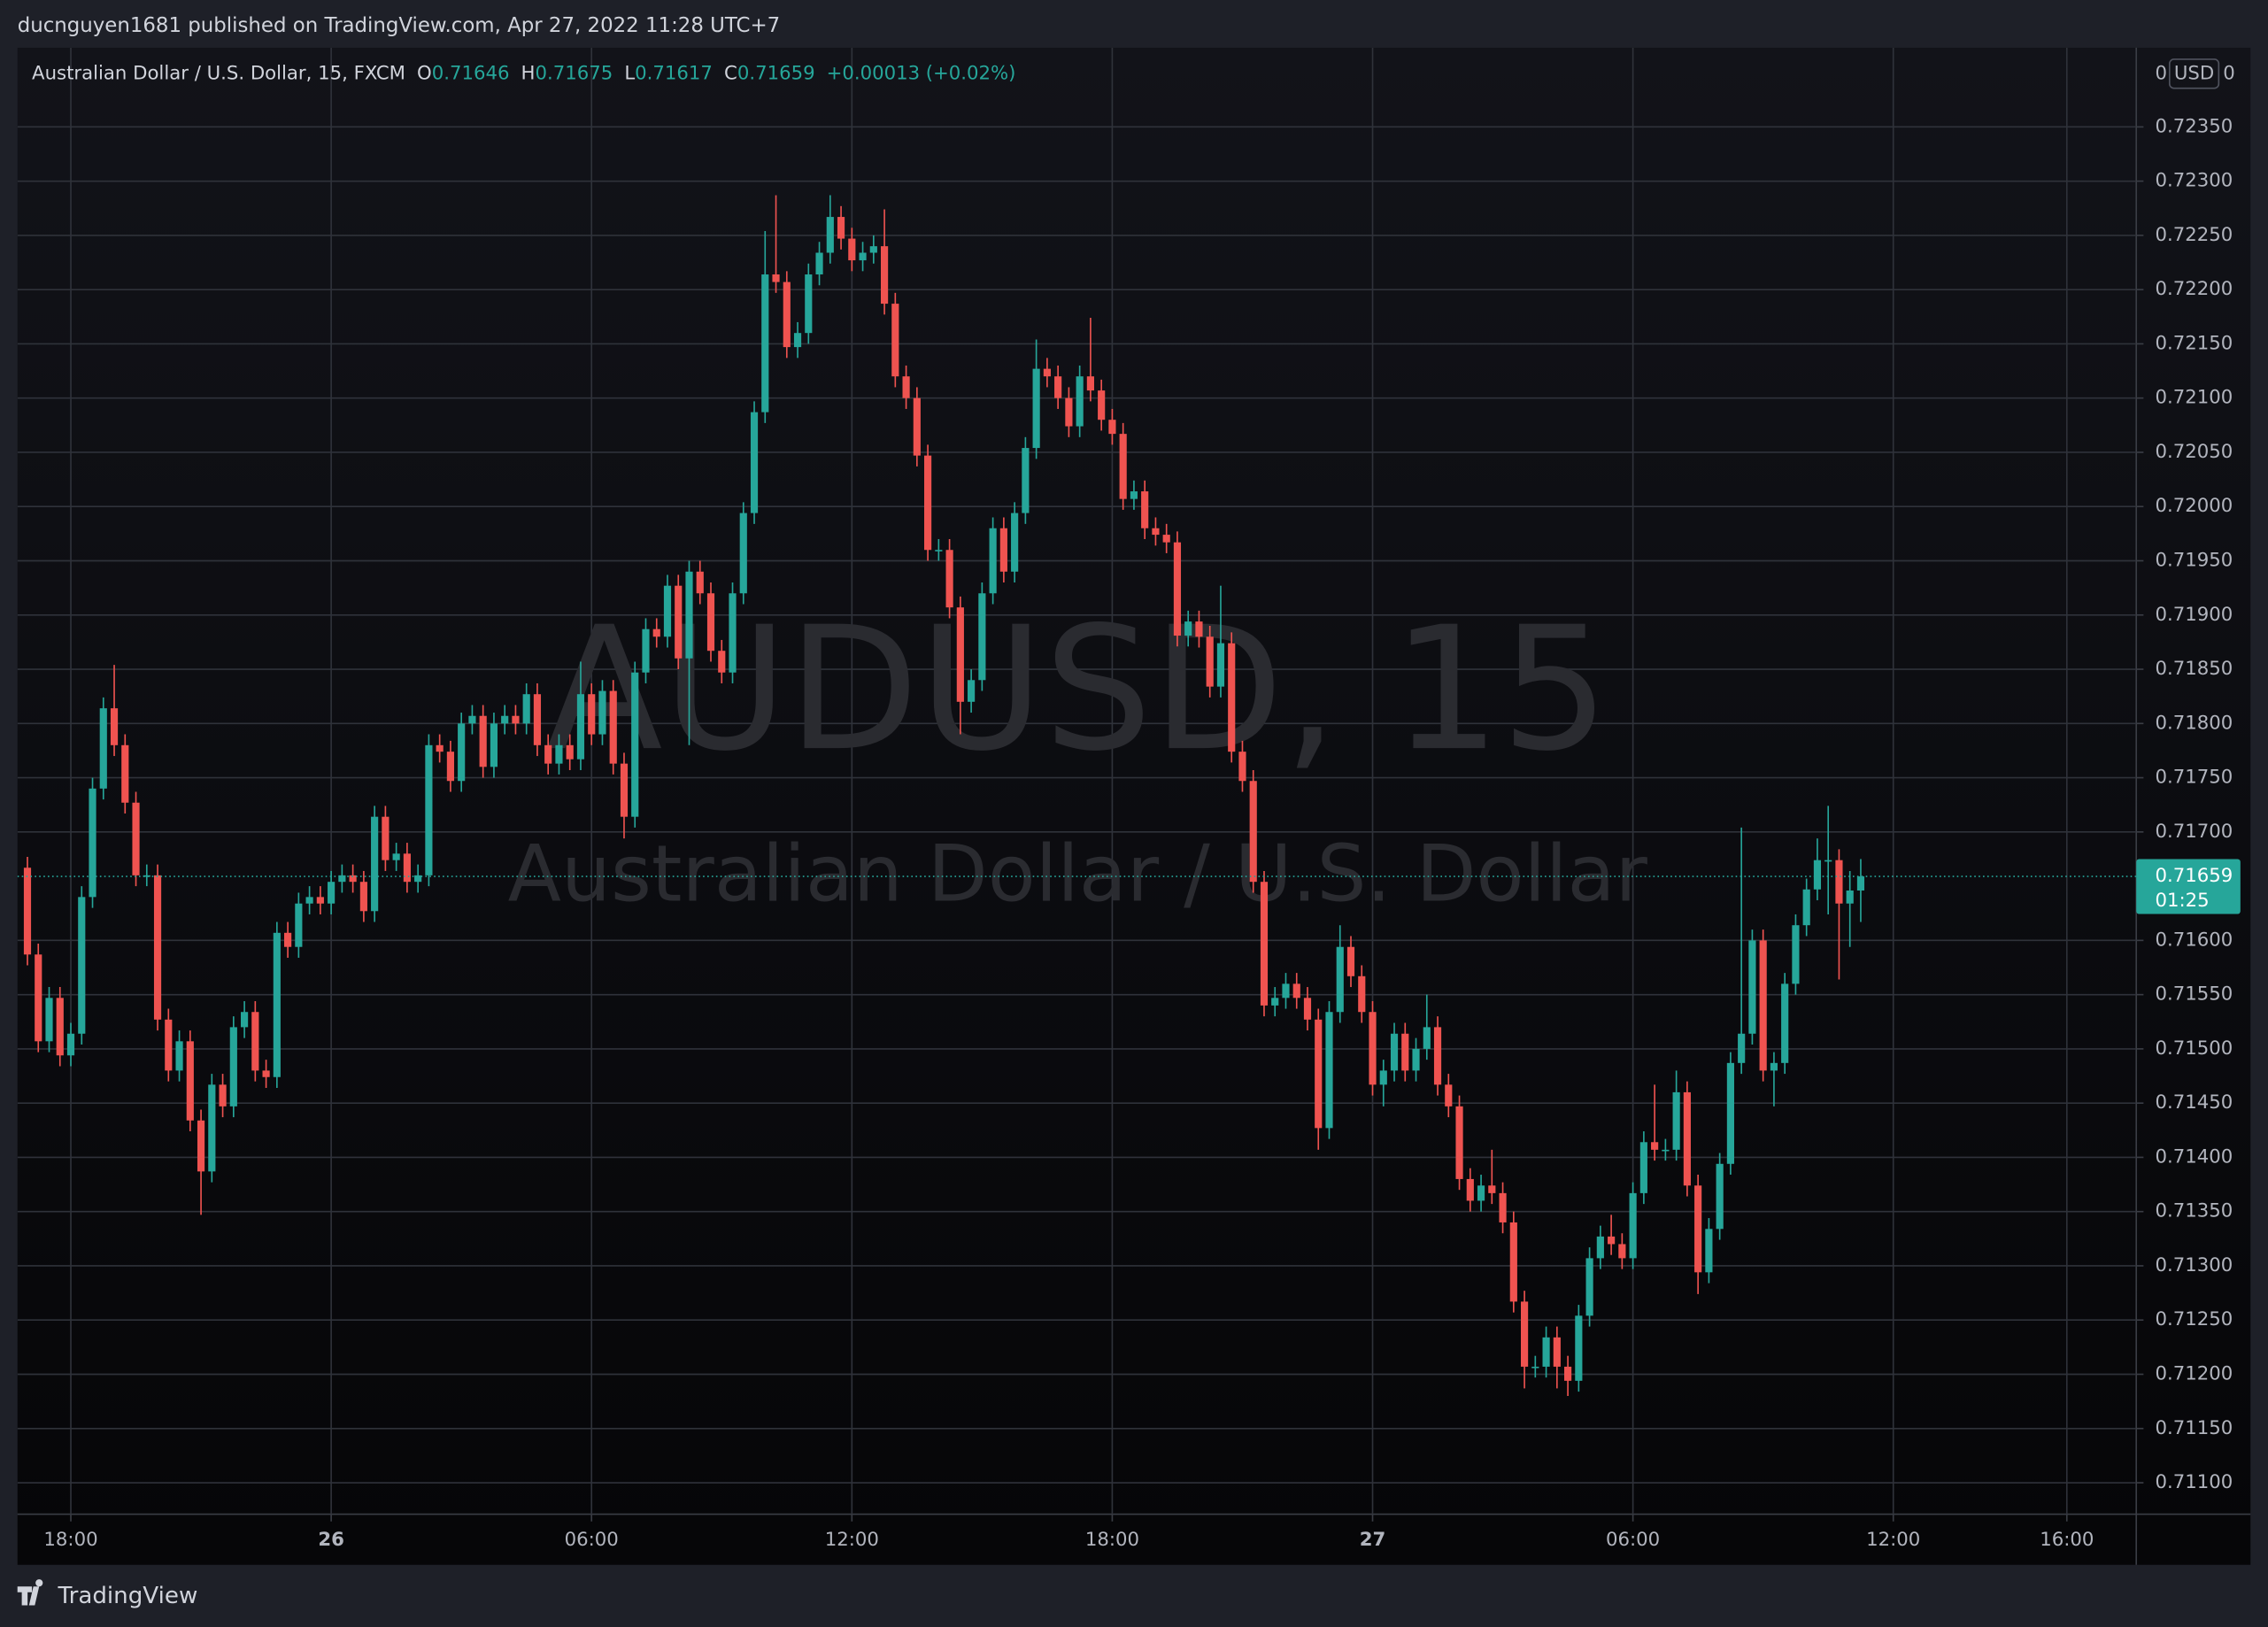  Describe the element at coordinates (2194, 1156) in the screenshot. I see `y-tick-label: 0.71400` at that location.